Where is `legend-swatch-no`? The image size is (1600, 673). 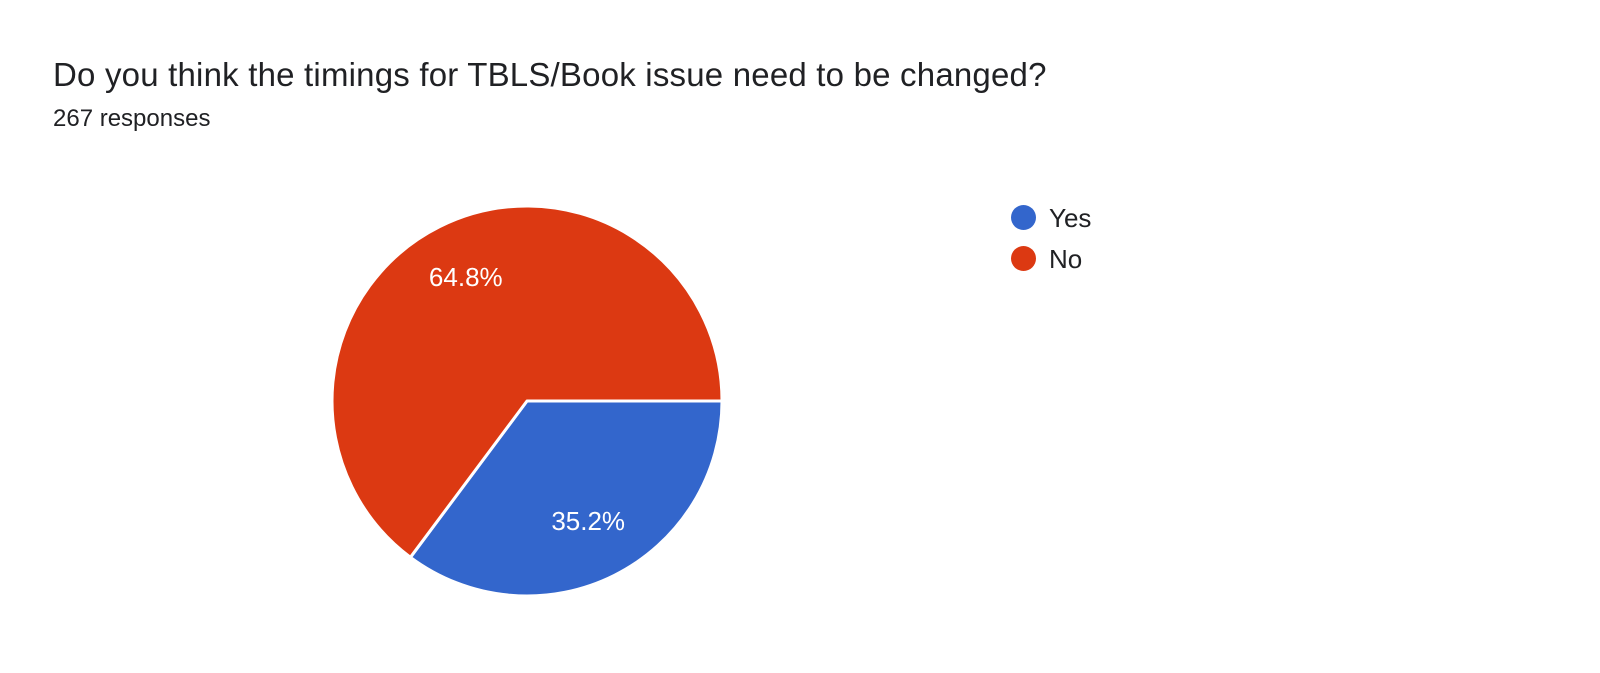 legend-swatch-no is located at coordinates (1023, 258).